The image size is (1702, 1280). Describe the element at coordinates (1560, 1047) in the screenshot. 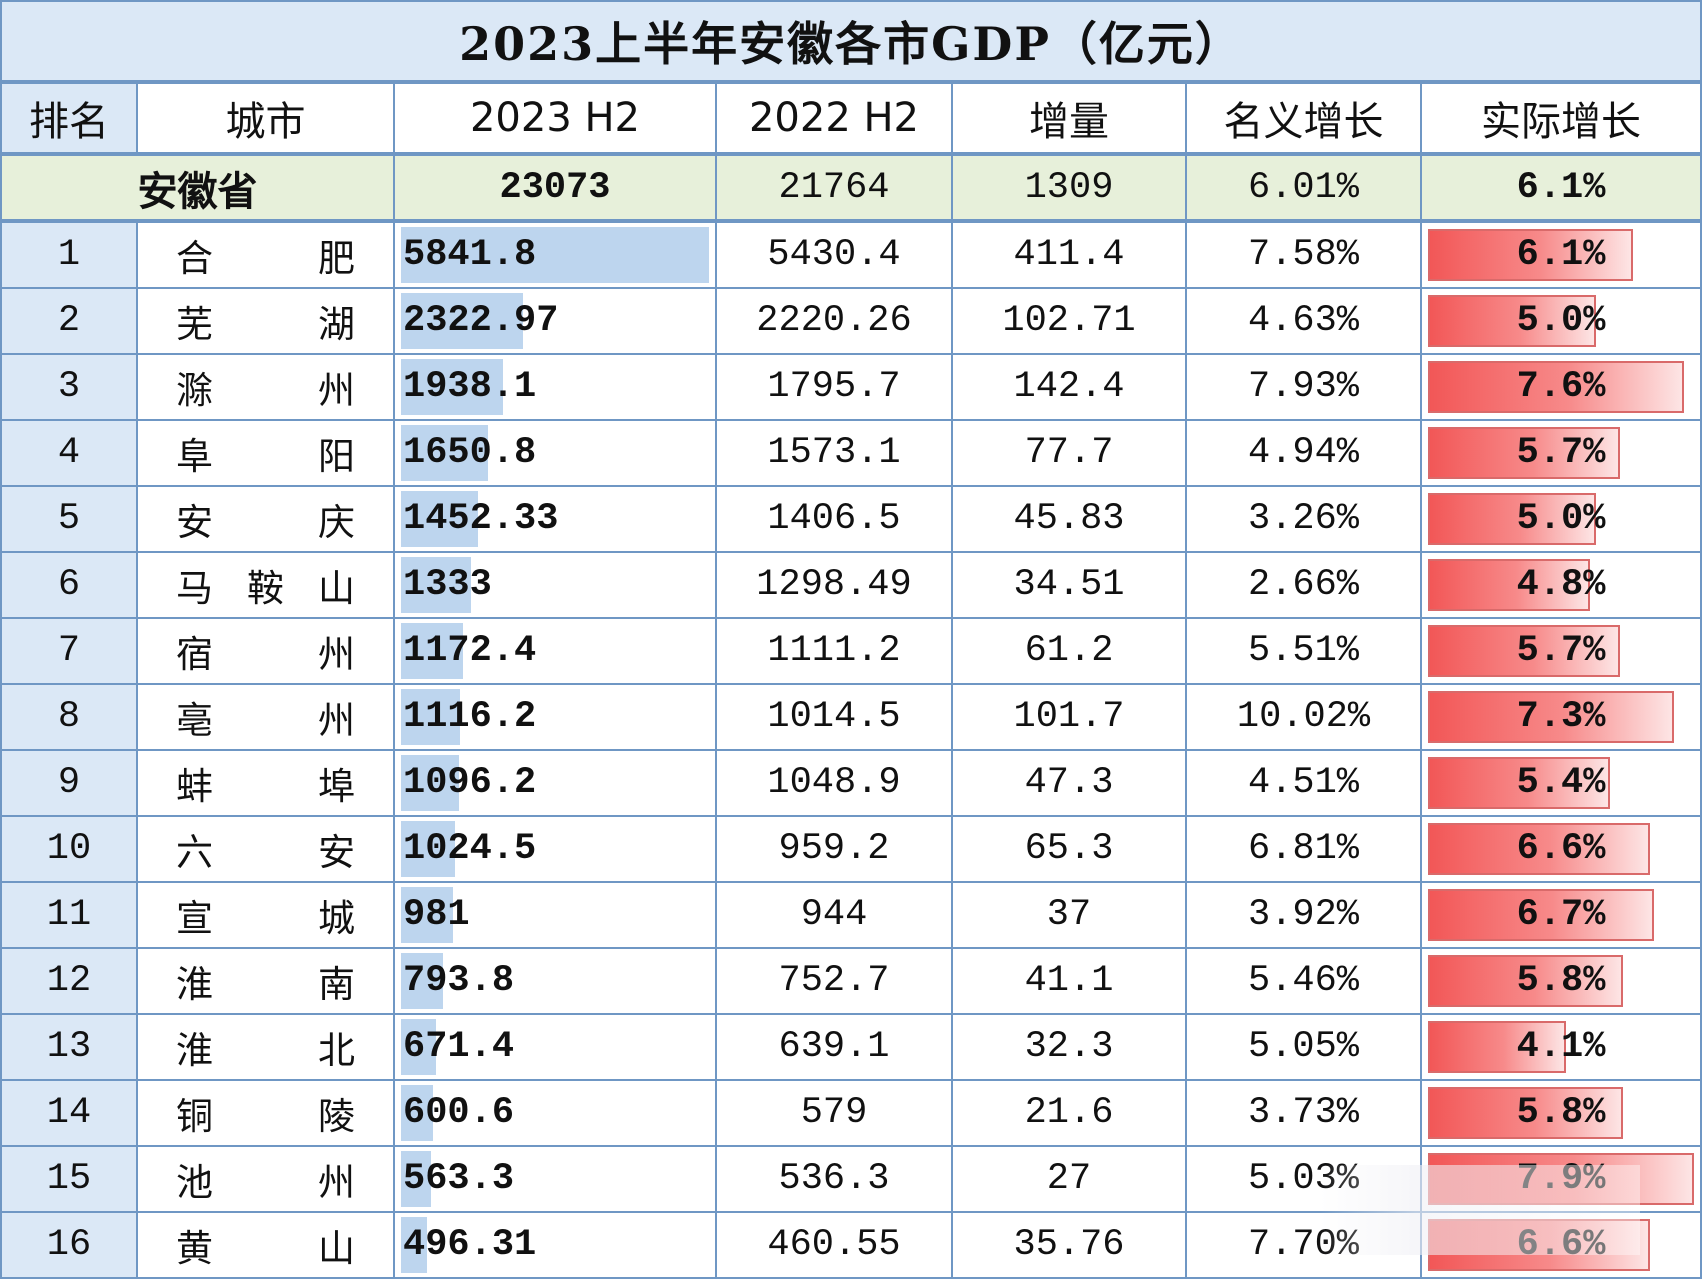

I see `real-growth-cell: 4.1%` at that location.